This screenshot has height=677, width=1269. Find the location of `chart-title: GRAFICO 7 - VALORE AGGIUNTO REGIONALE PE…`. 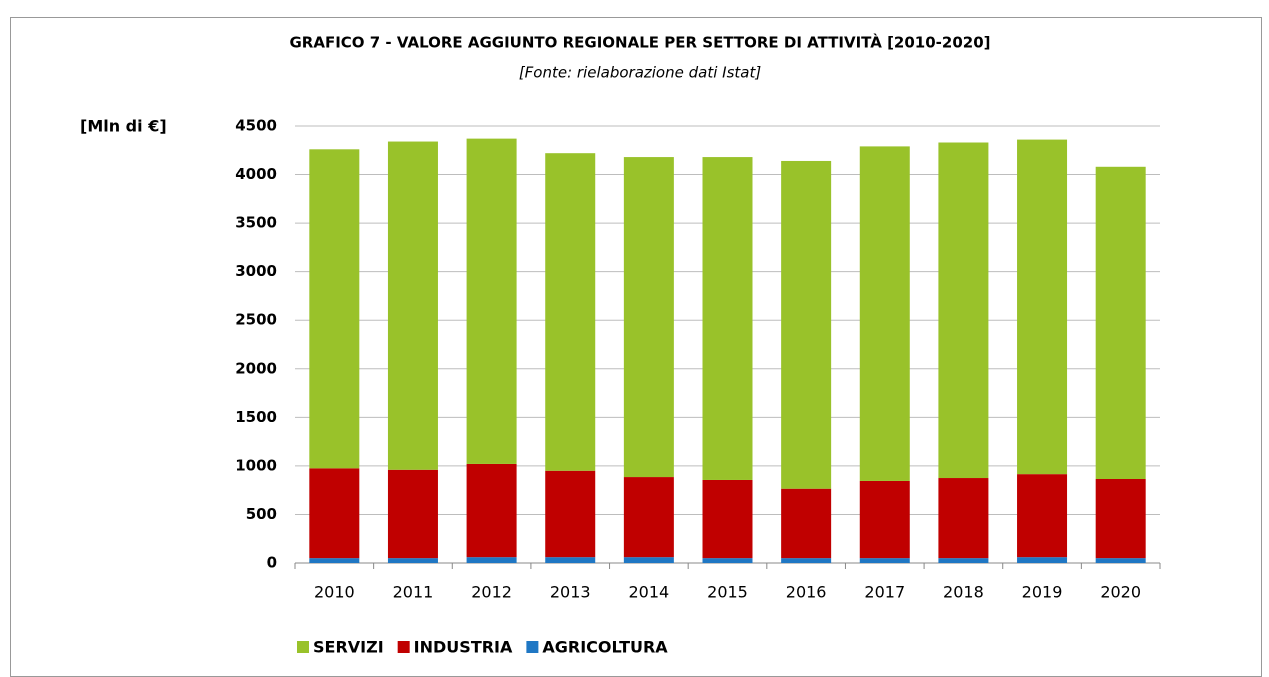

chart-title: GRAFICO 7 - VALORE AGGIUNTO REGIONALE PE… is located at coordinates (639, 42).